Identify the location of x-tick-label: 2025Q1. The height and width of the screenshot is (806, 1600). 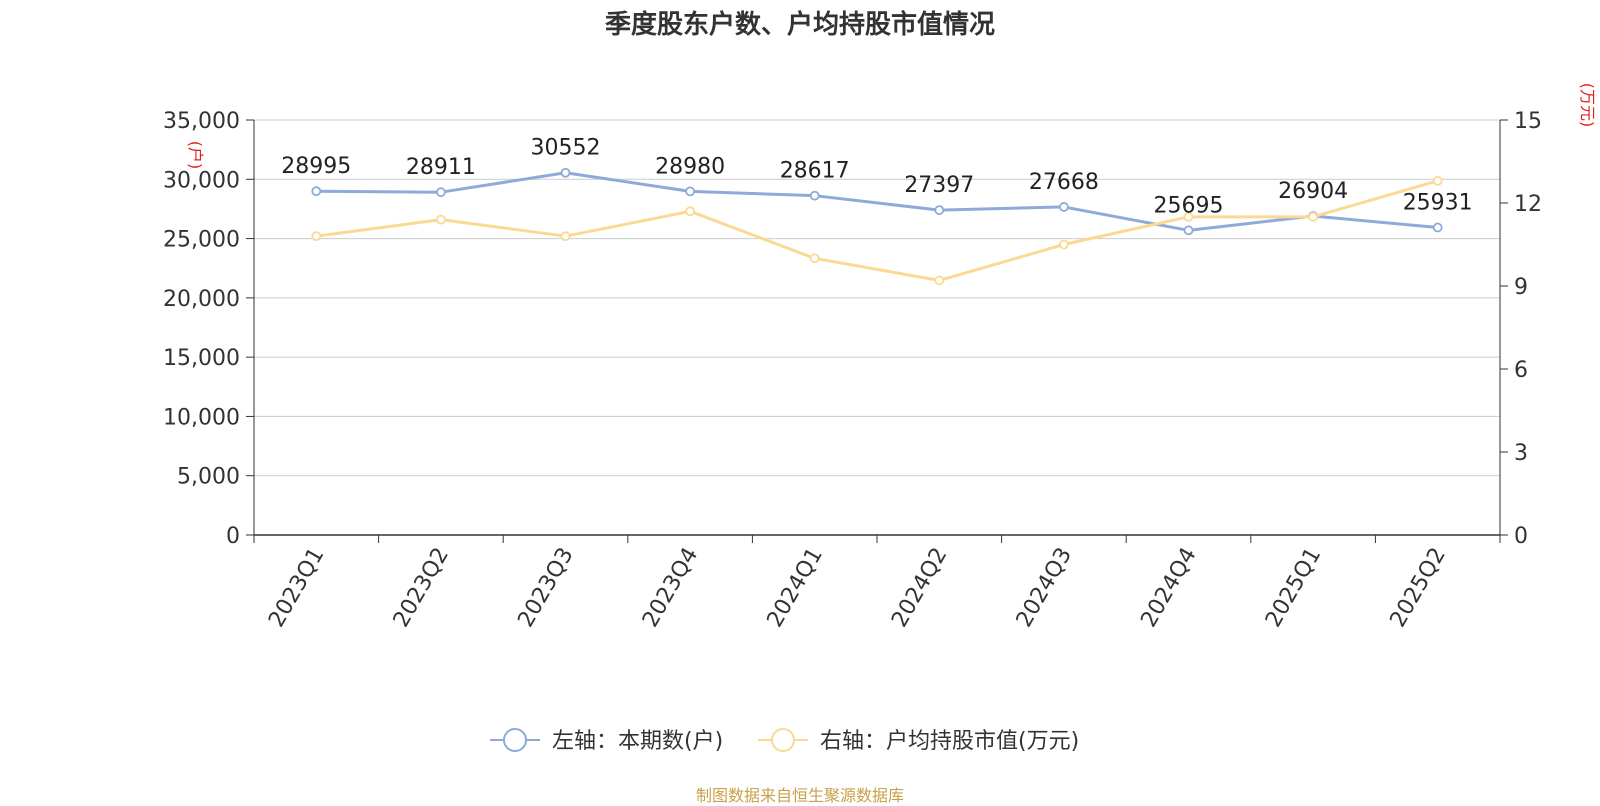
(1293, 588).